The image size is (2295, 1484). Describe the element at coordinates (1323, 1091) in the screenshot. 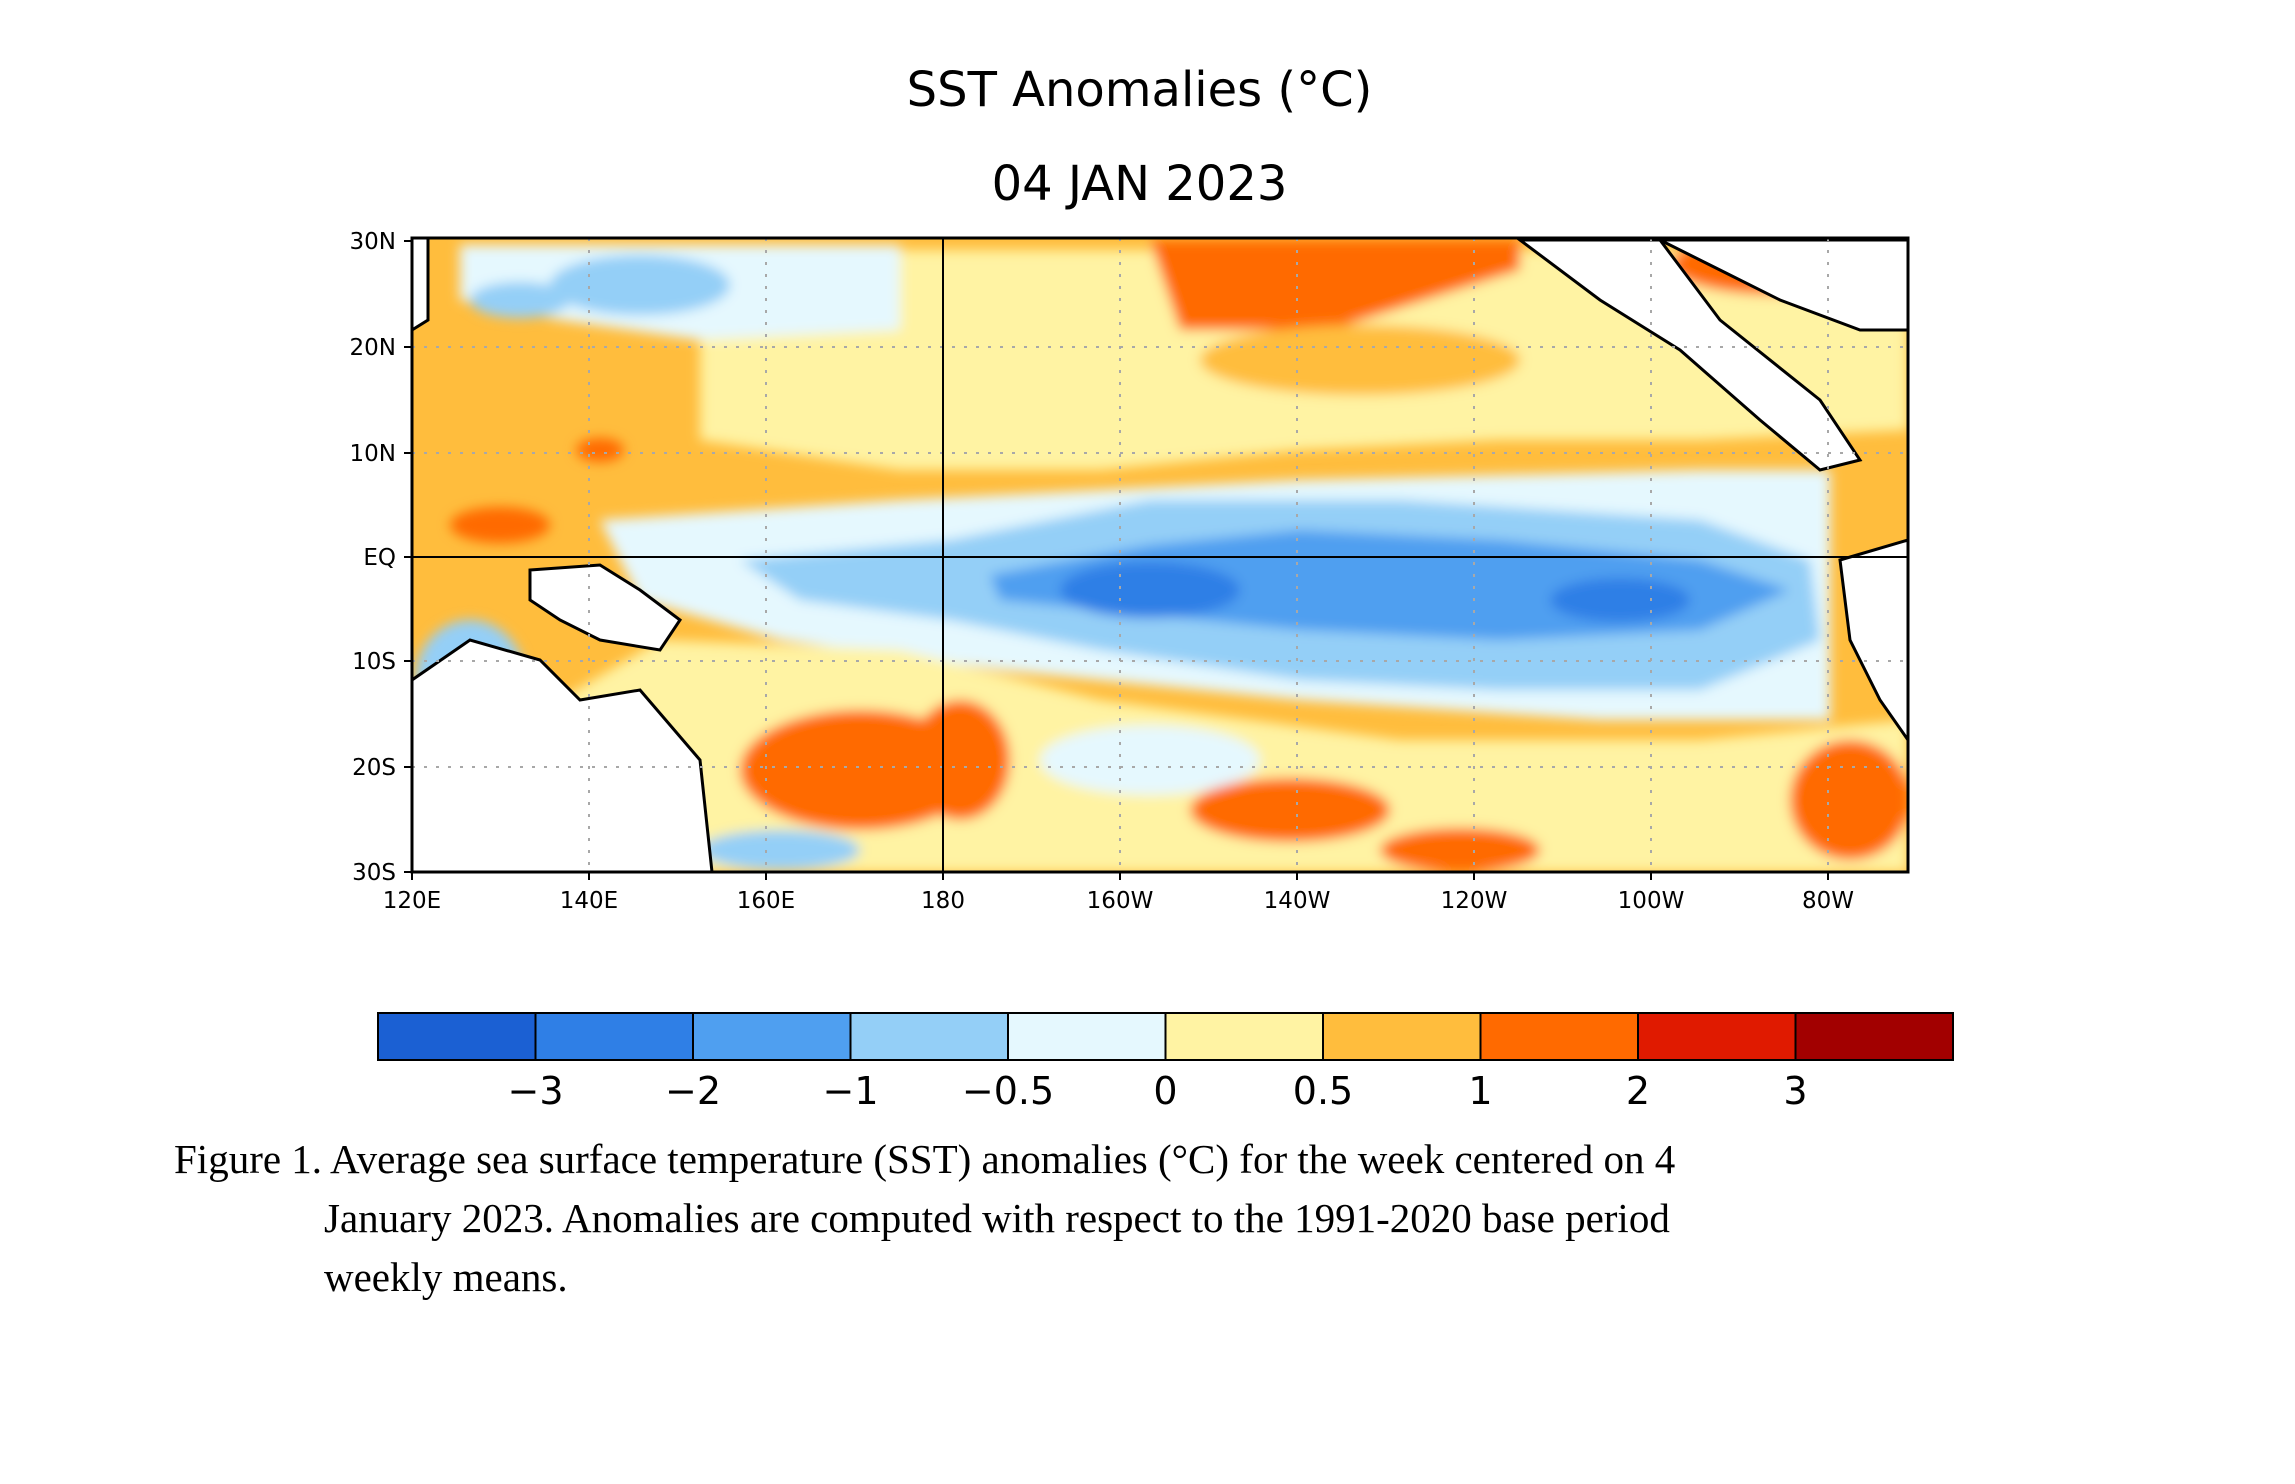

I see `colorbar-tick-label: 0.5` at that location.